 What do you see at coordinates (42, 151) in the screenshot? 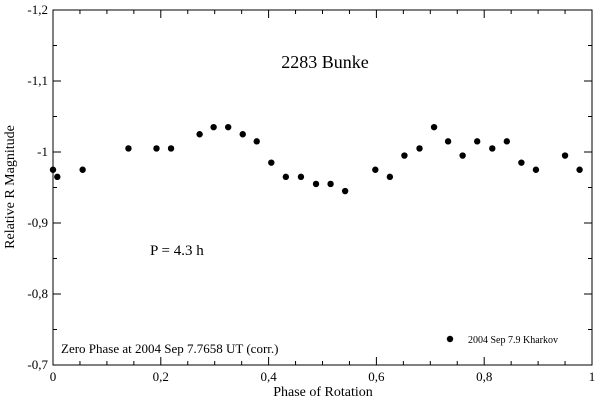
I see `y-tick-label: -1` at bounding box center [42, 151].